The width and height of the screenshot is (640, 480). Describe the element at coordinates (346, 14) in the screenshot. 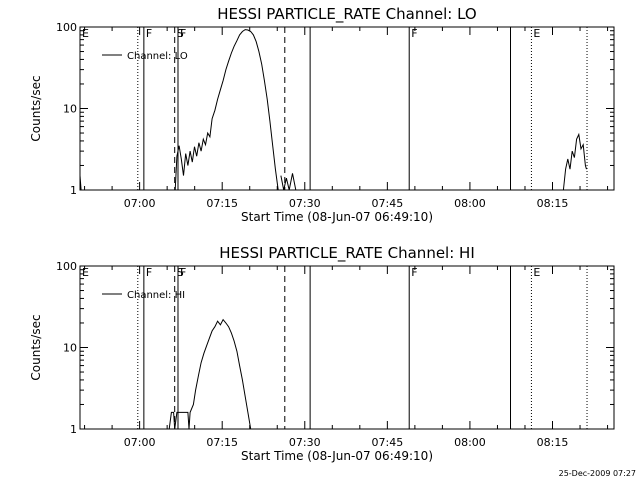

I see `chart-title: HESSI PARTICLE_RATE Channel: LO` at that location.